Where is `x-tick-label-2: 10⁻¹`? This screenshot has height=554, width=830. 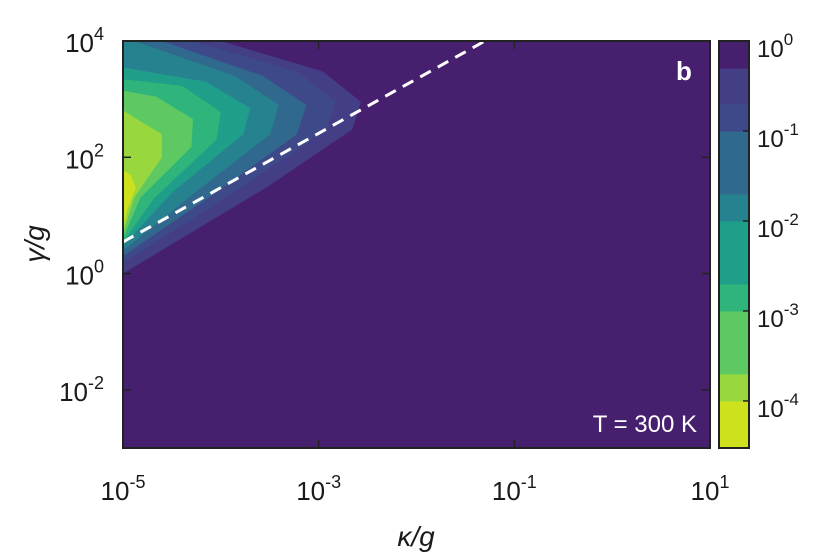
x-tick-label-2: 10⁻¹ is located at coordinates (514, 489).